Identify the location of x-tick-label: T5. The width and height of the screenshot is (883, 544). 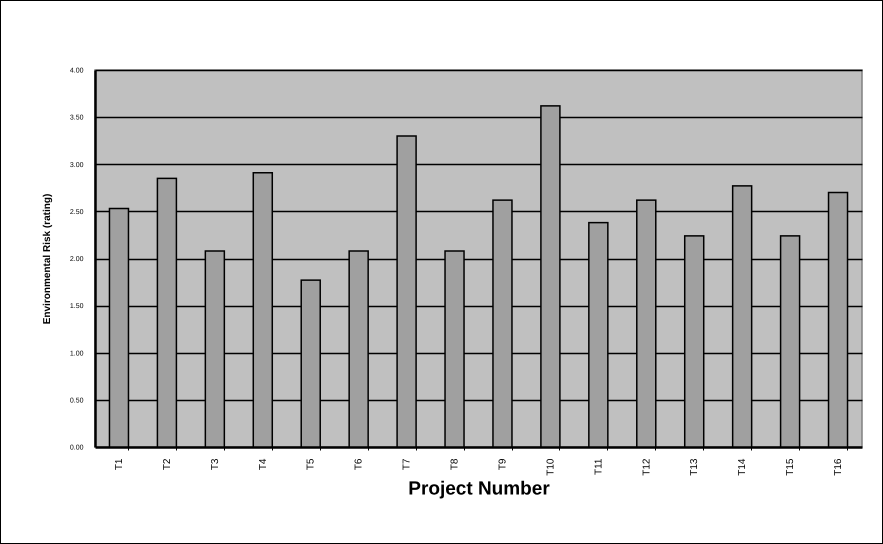
(311, 464).